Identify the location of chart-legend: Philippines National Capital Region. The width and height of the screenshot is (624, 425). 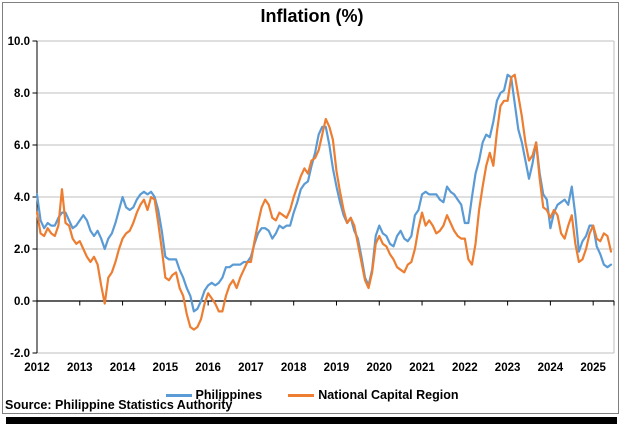
(312, 395).